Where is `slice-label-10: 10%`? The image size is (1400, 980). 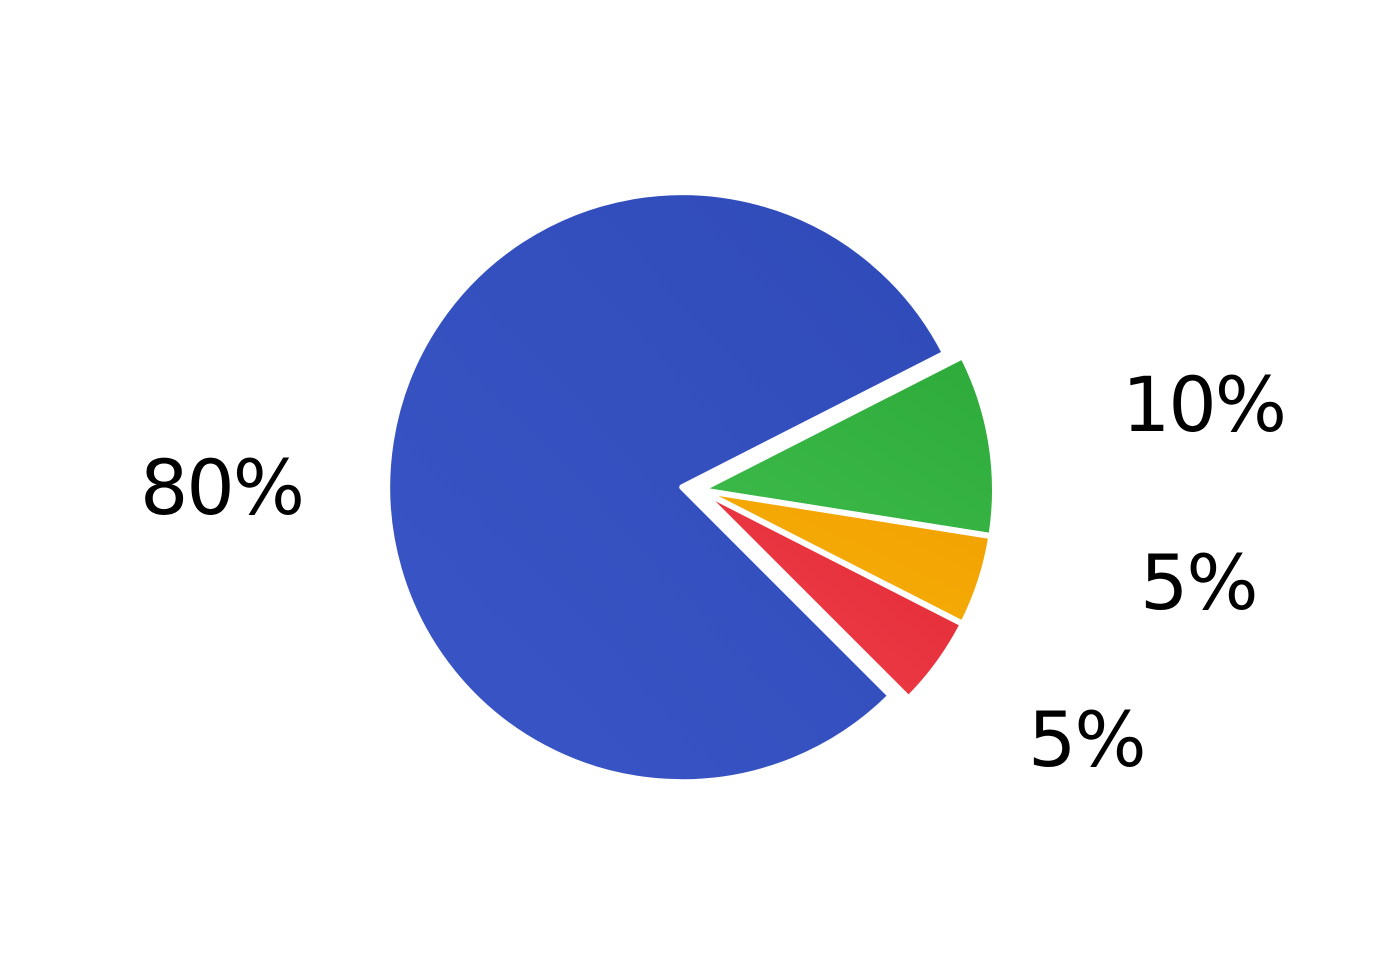
slice-label-10: 10% is located at coordinates (1204, 404).